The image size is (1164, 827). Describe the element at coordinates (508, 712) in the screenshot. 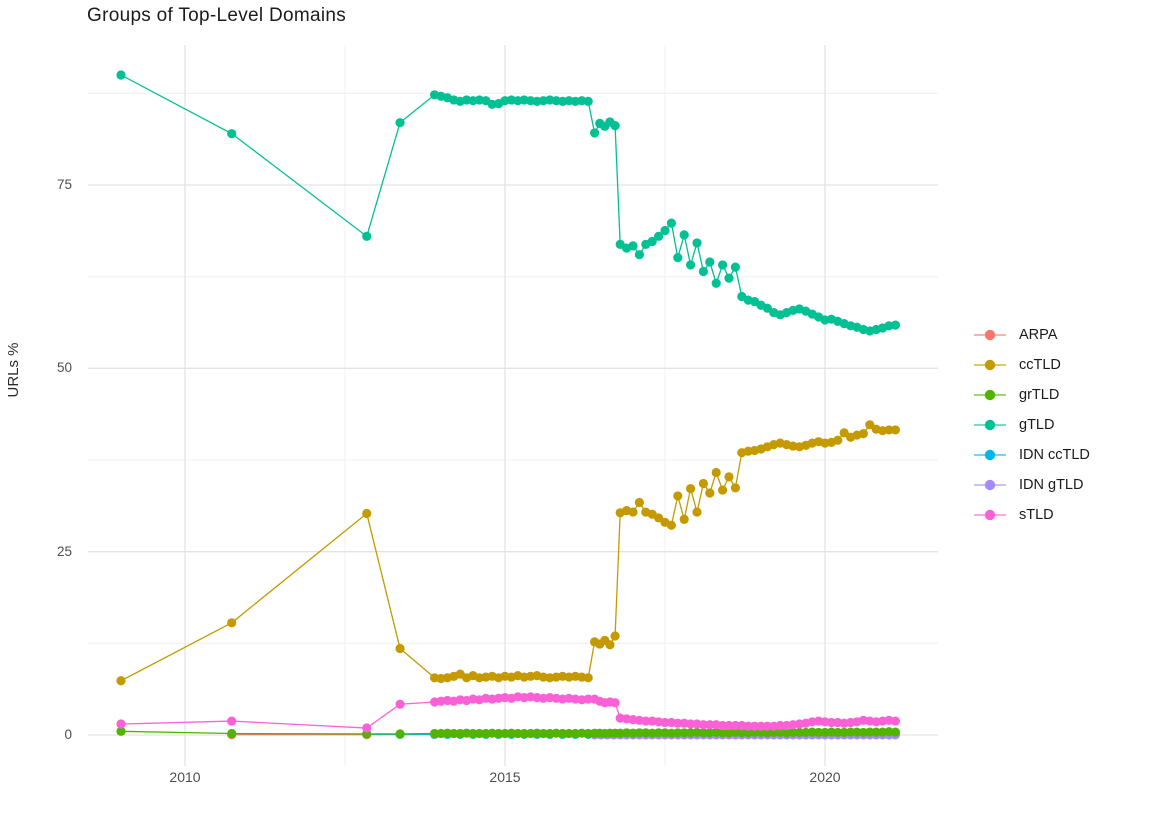

I see `series-stld` at that location.